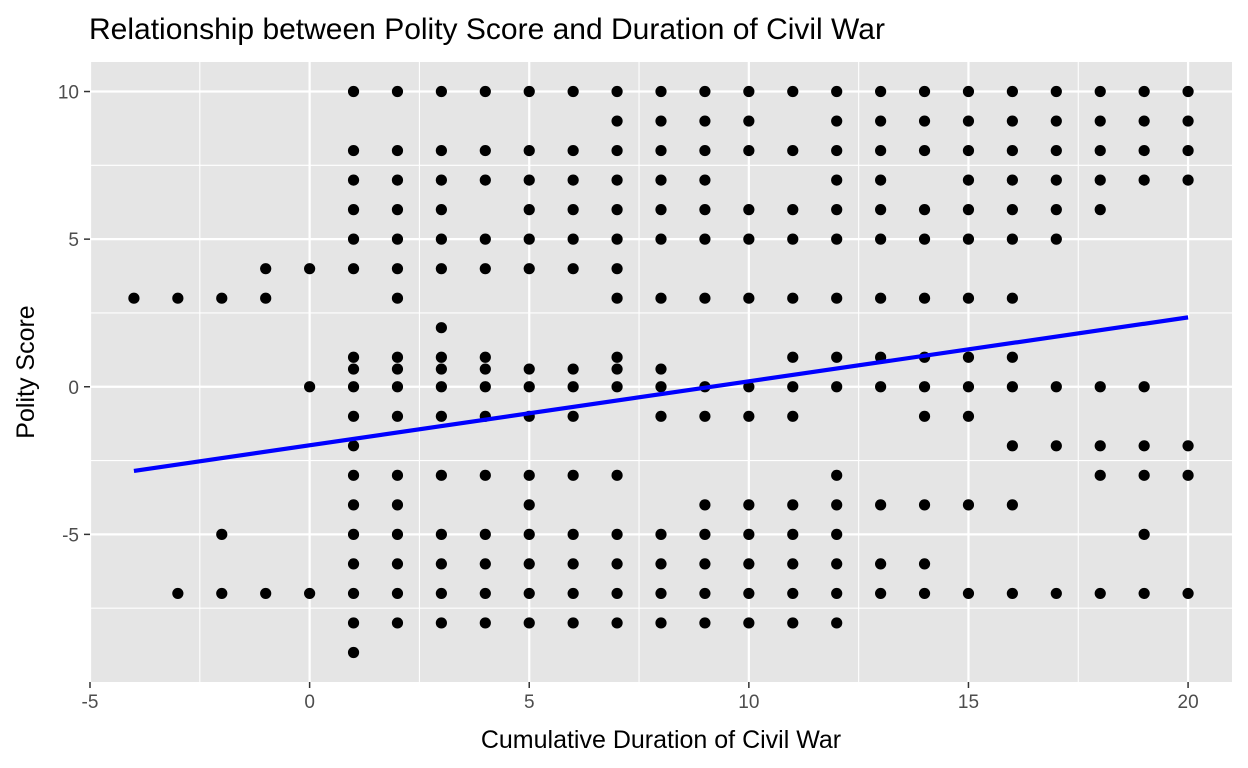 This screenshot has width=1248, height=768. What do you see at coordinates (90, 702) in the screenshot?
I see `x-tick-label: -5` at bounding box center [90, 702].